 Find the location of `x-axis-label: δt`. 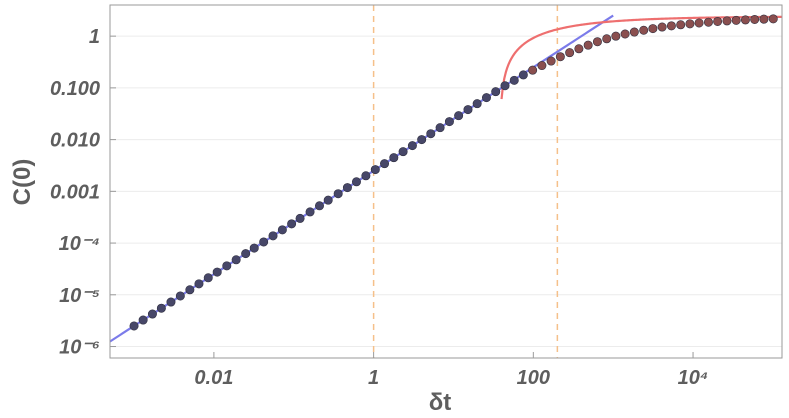

x-axis-label: δt is located at coordinates (440, 402).